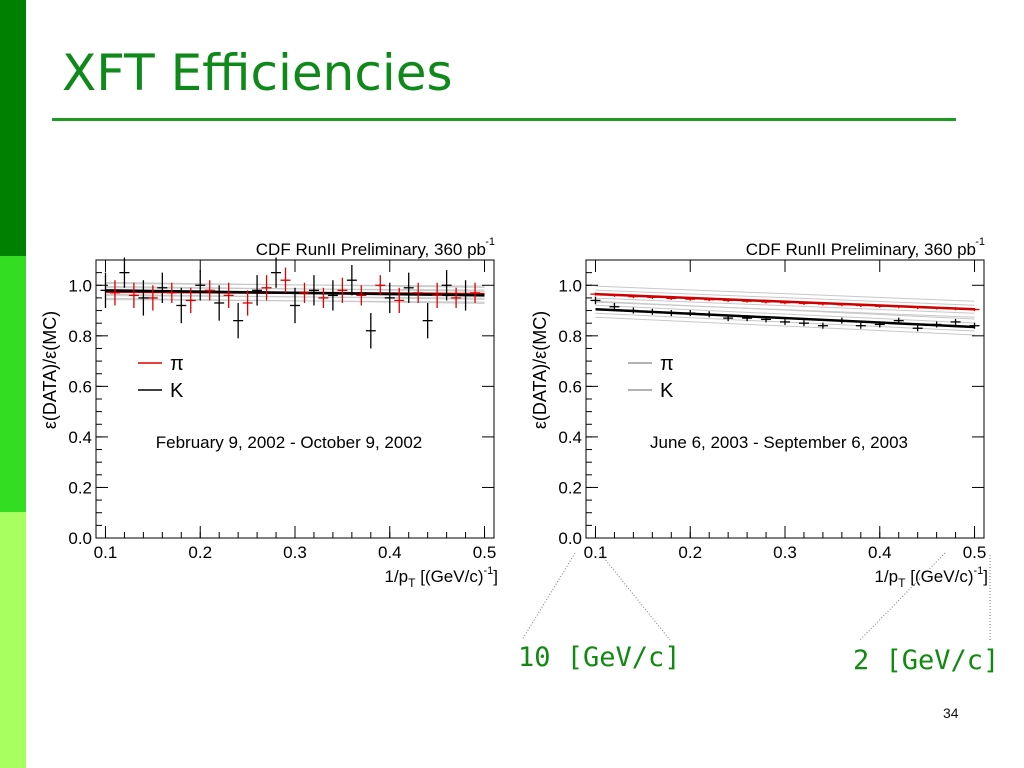 Image resolution: width=1024 pixels, height=768 pixels. What do you see at coordinates (257, 73) in the screenshot?
I see `slide-title: XFT Efficiencies` at bounding box center [257, 73].